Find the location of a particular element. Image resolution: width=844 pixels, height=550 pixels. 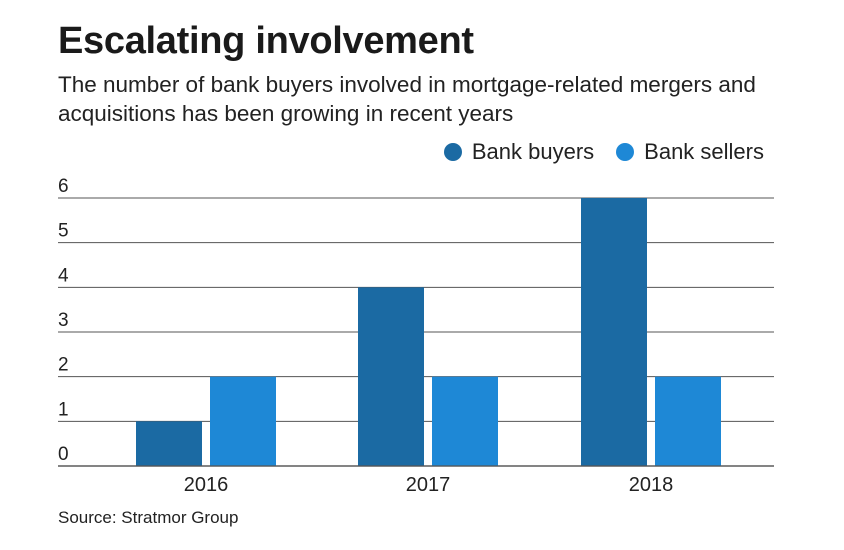

y-tick-label-0: 0 is located at coordinates (63, 454).